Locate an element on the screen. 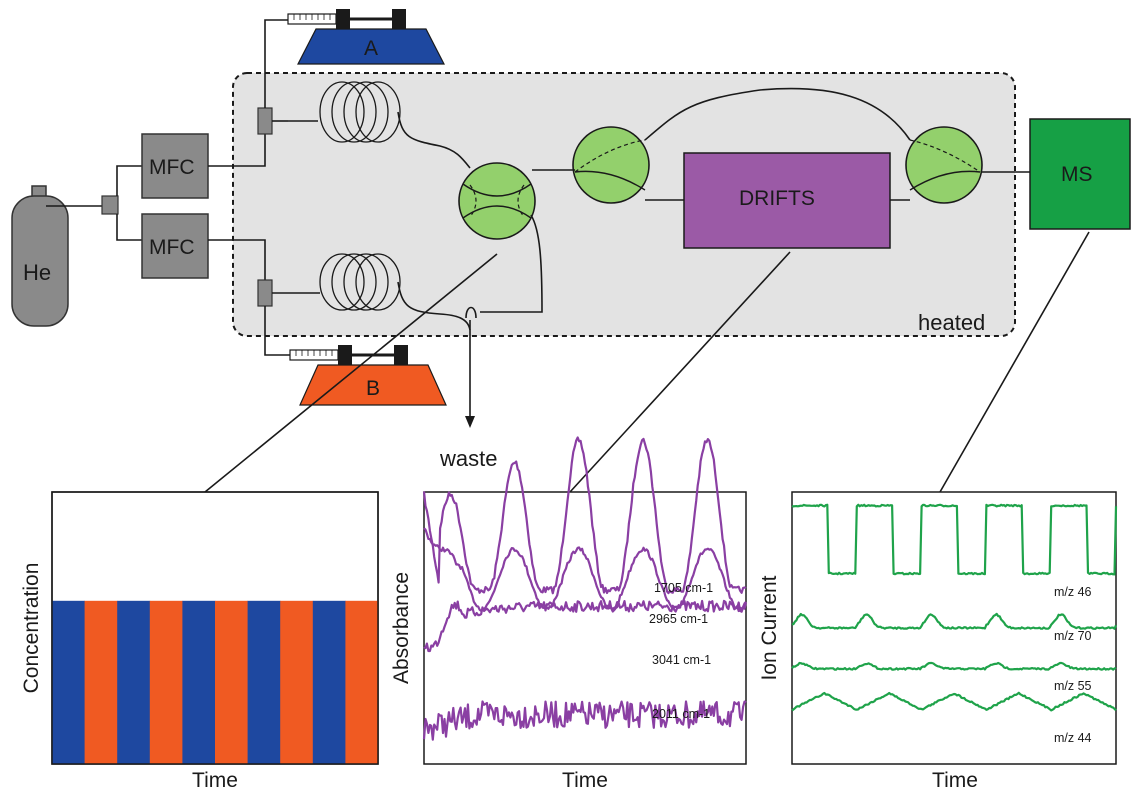 This screenshot has width=1142, height=792. svg-text: MS is located at coordinates (1077, 174).